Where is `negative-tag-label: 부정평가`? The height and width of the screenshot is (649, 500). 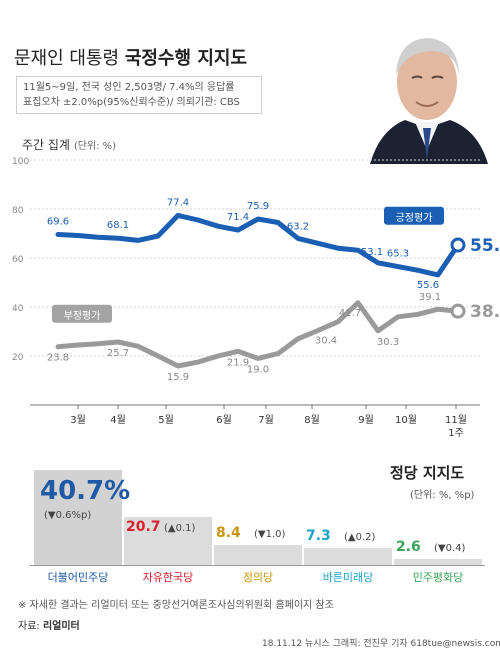 negative-tag-label: 부정평가 is located at coordinates (82, 316).